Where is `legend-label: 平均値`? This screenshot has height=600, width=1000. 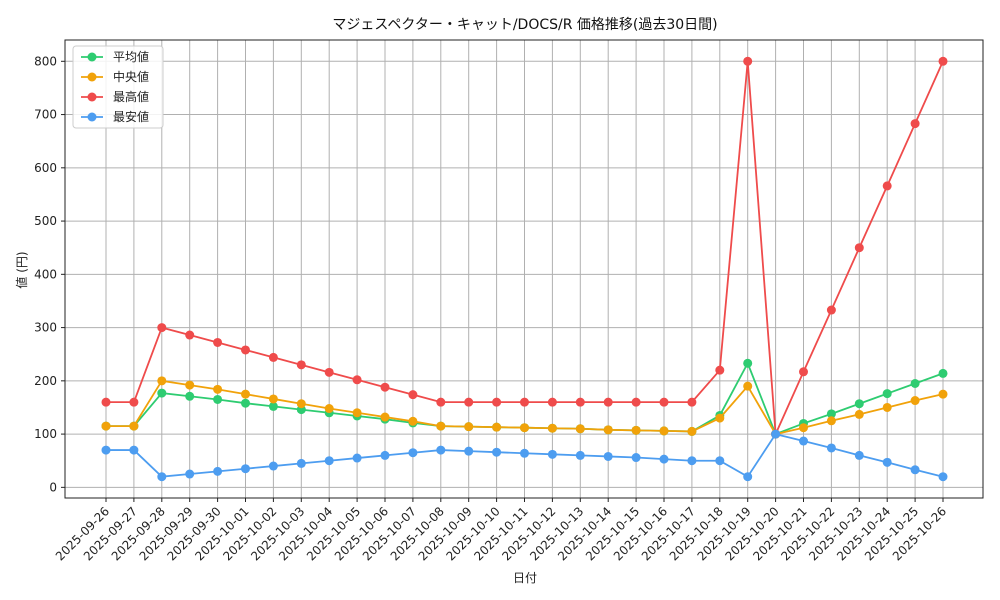 legend-label: 平均値 is located at coordinates (131, 56).